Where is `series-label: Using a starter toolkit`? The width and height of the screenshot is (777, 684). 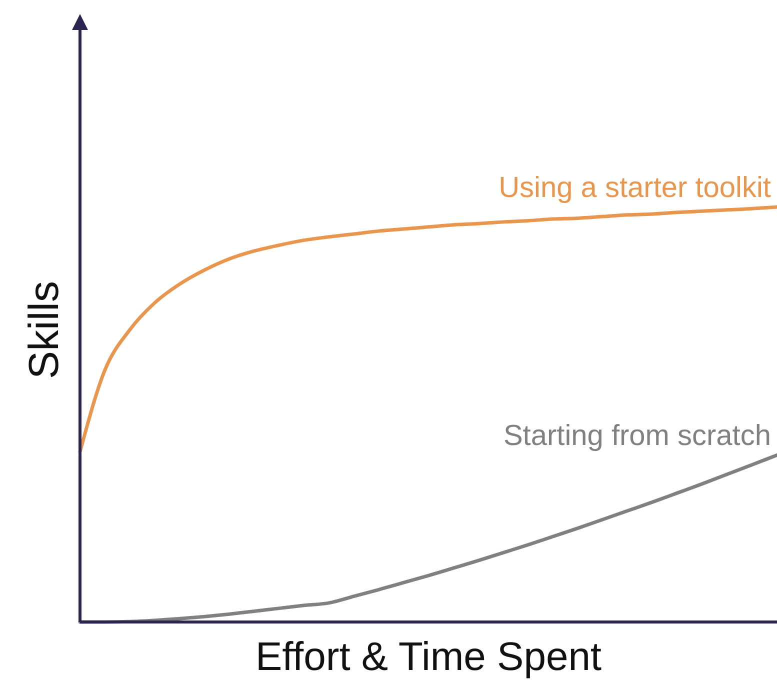 series-label: Using a starter toolkit is located at coordinates (634, 188).